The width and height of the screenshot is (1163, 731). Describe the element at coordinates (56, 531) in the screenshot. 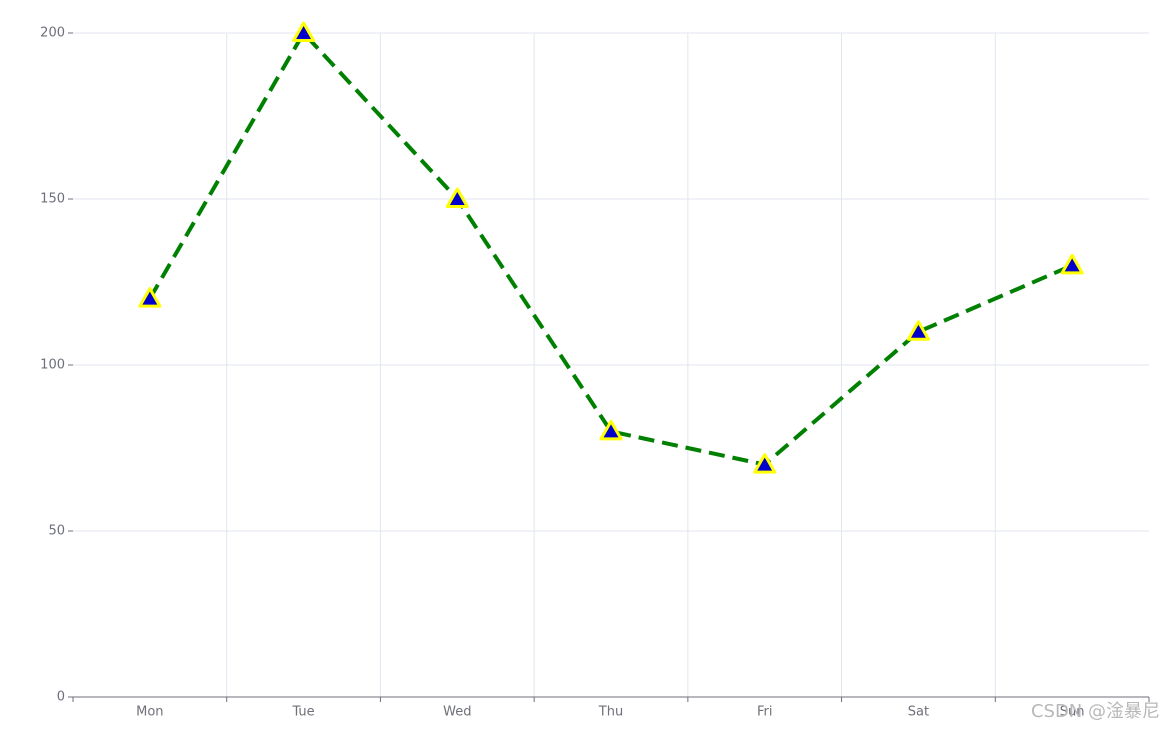

I see `y-tick-label: 50` at that location.